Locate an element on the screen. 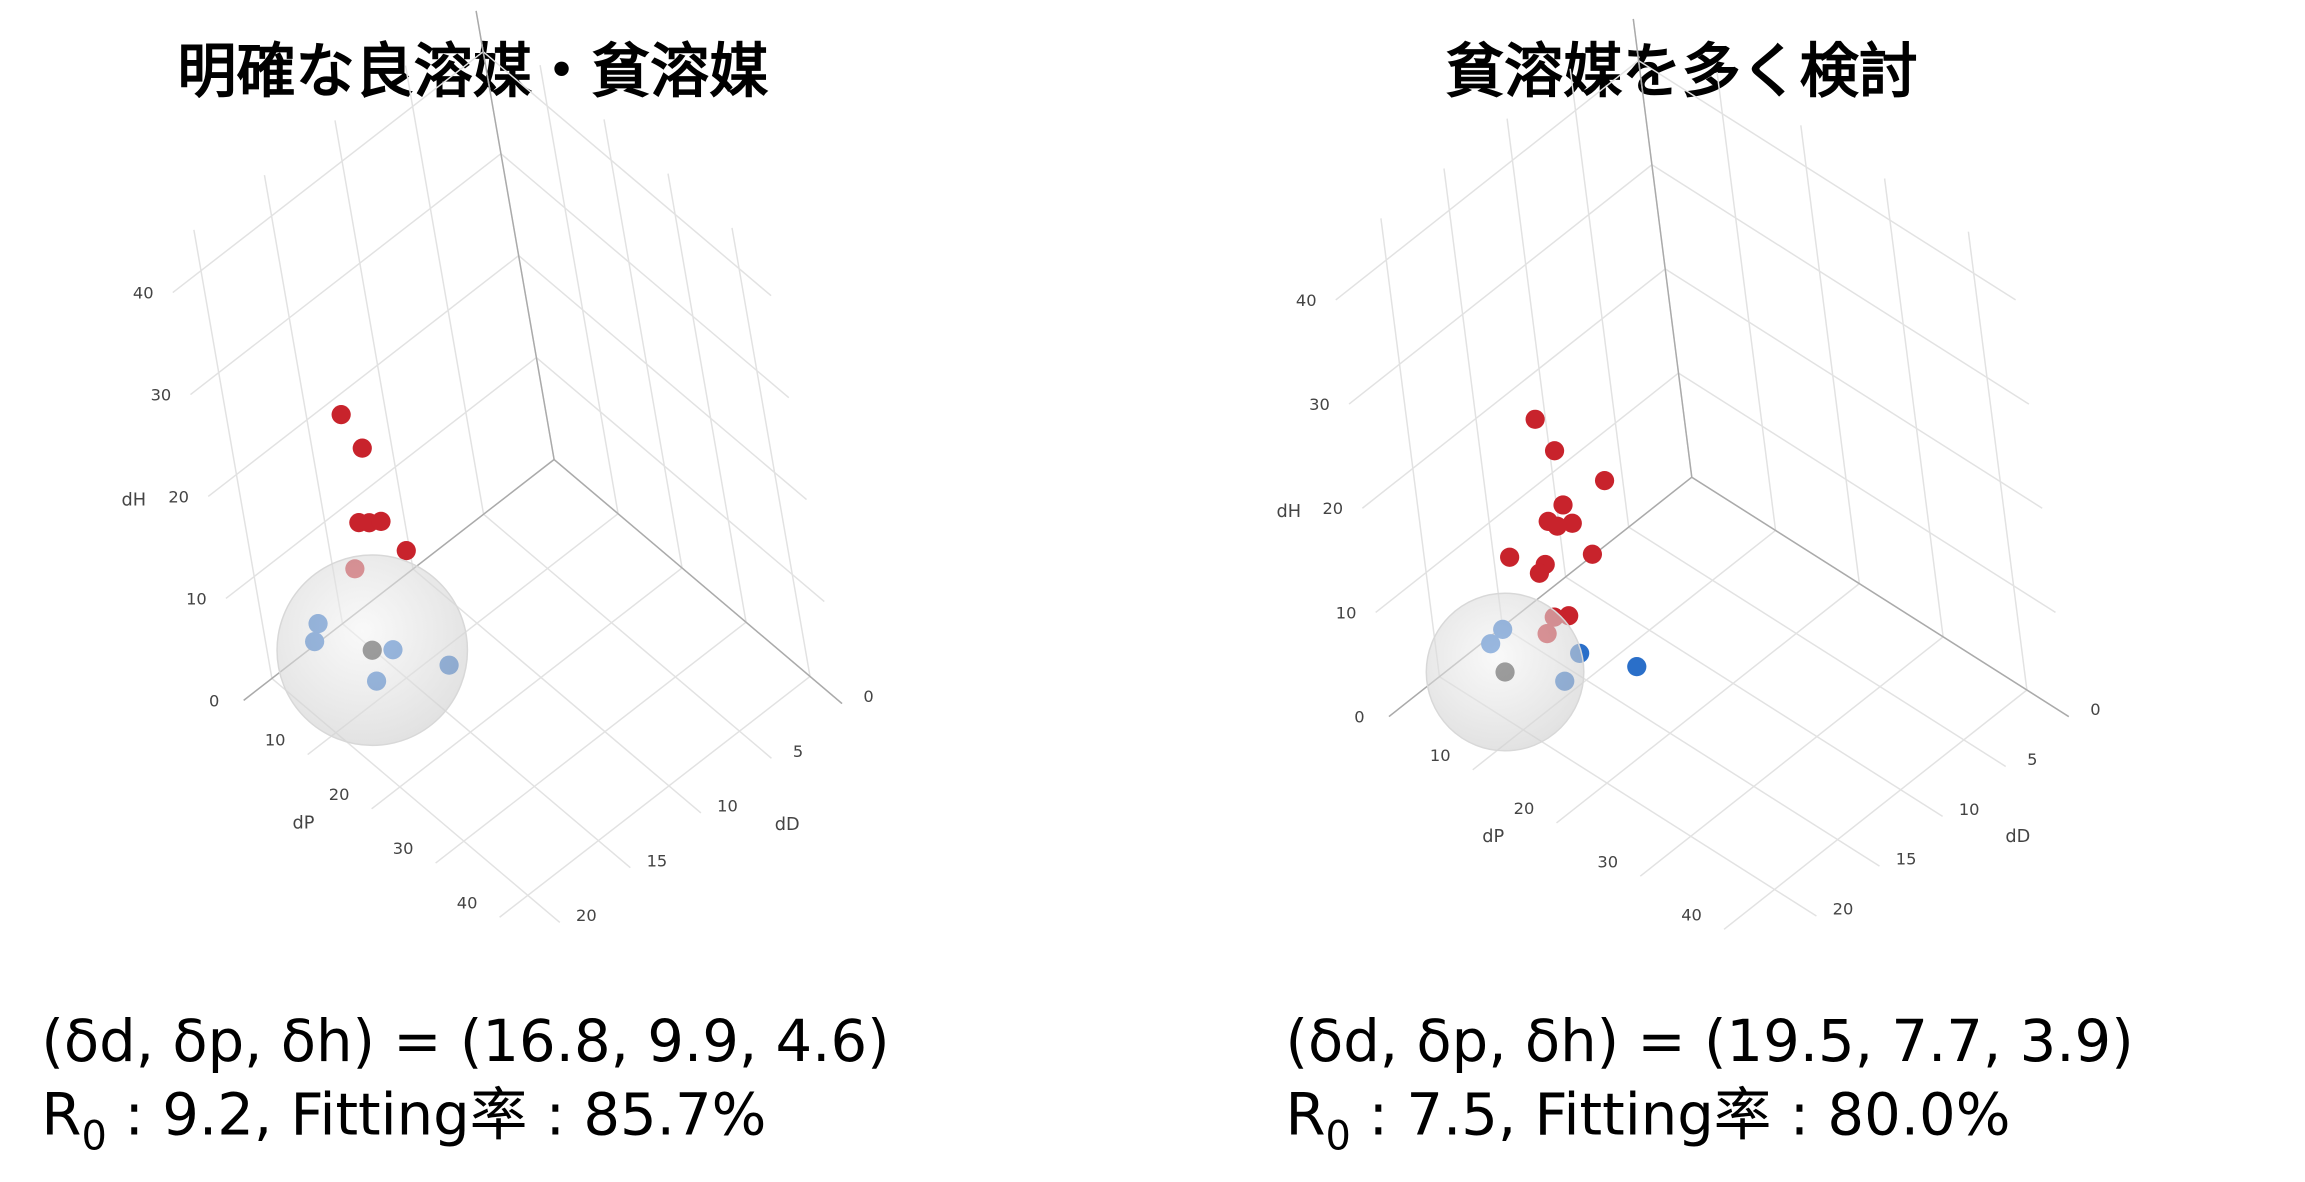 The image size is (2305, 1182). y-axis-title: dP is located at coordinates (1493, 837).